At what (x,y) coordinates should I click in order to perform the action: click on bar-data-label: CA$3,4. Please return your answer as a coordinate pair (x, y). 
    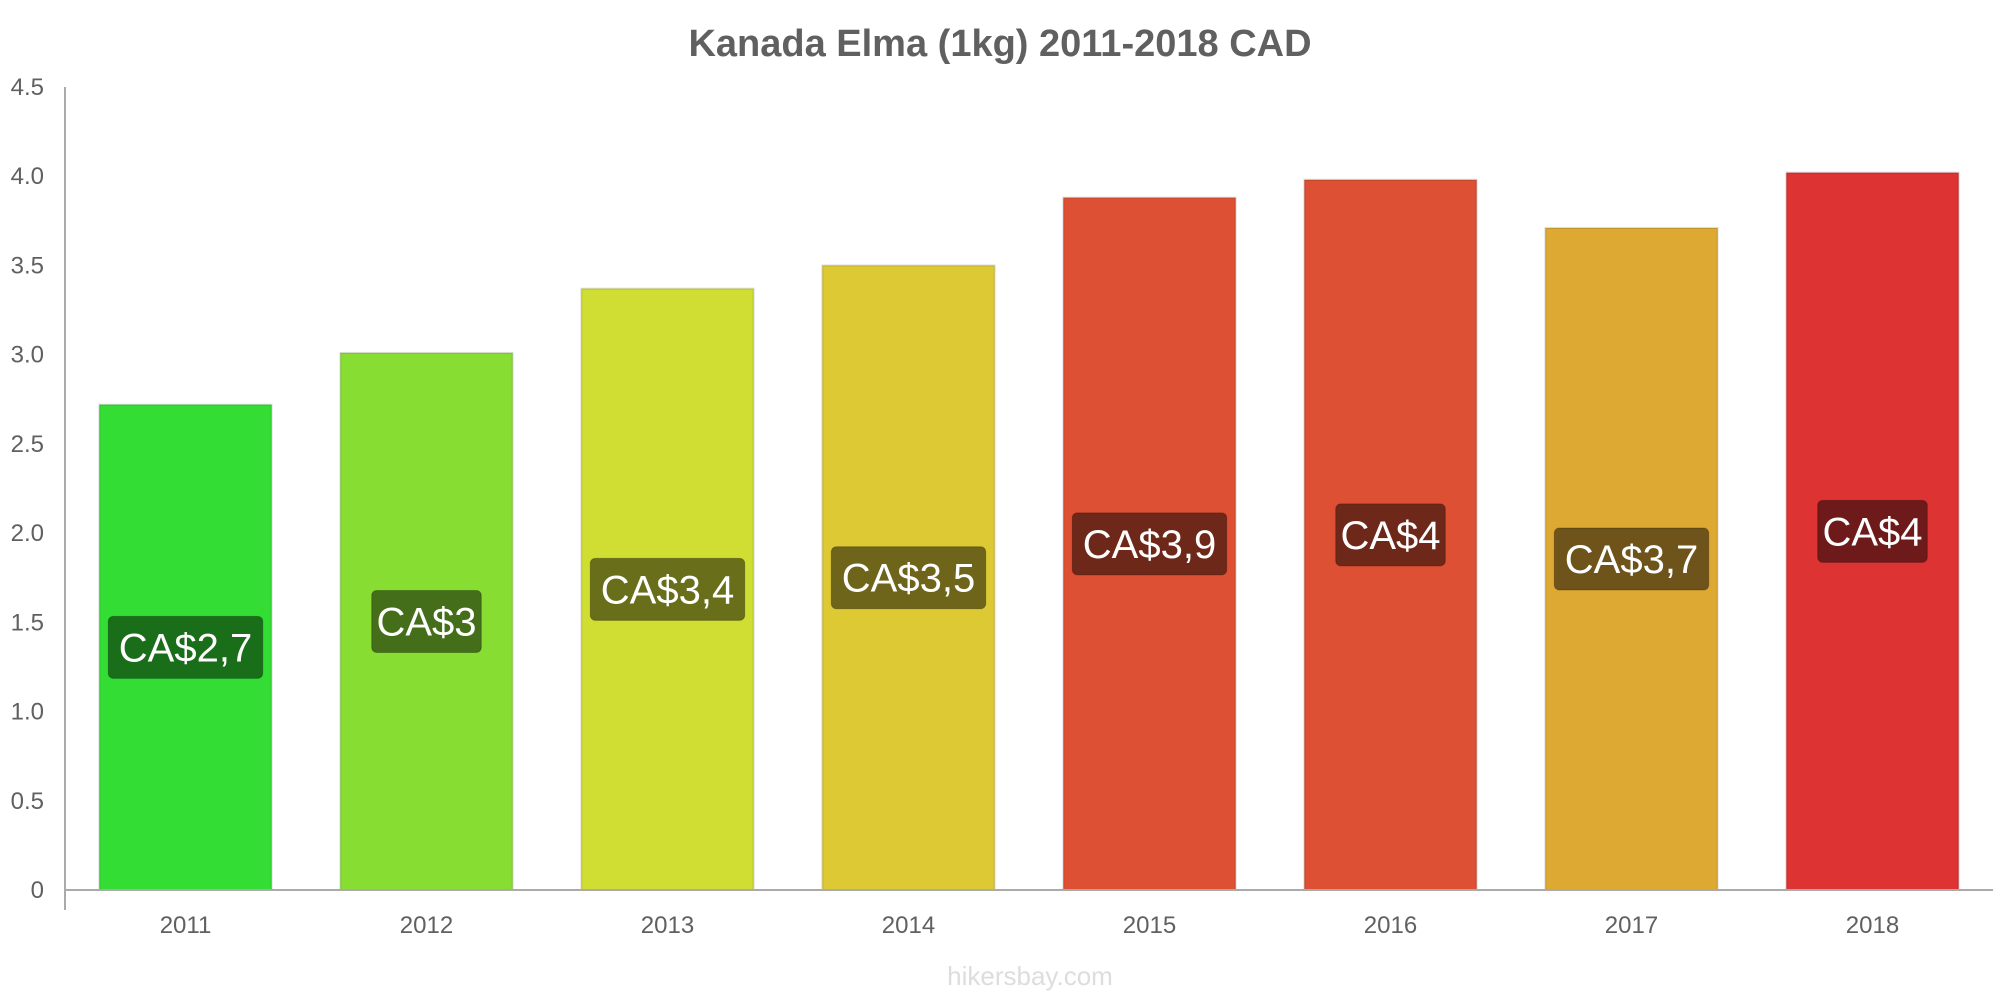
    Looking at the image, I should click on (667, 590).